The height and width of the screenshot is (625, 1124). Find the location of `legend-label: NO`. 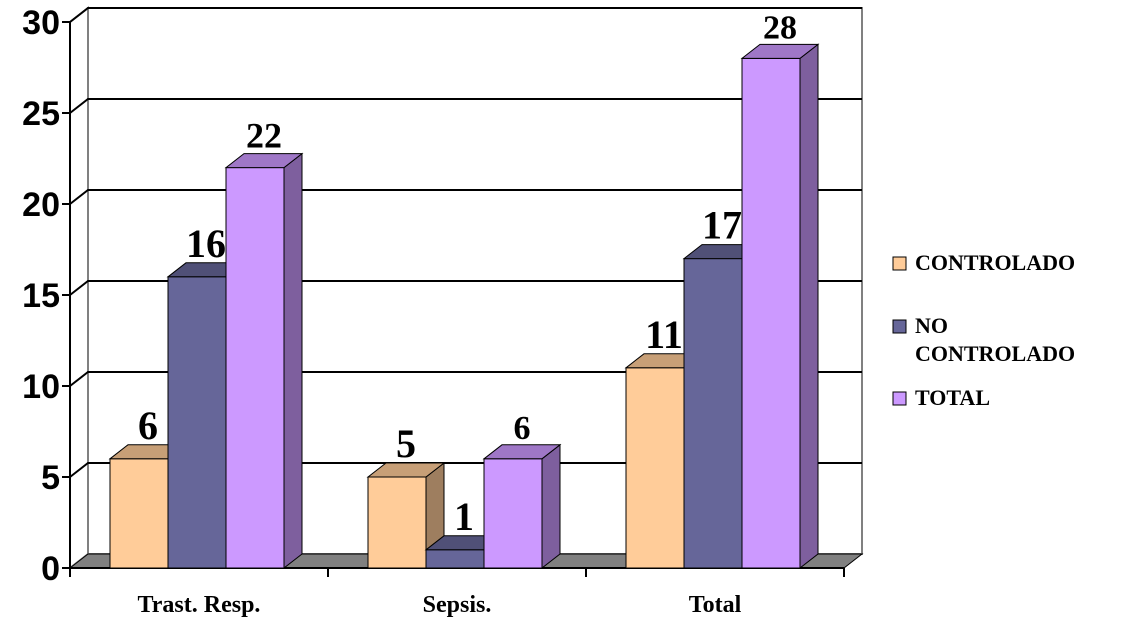

legend-label: NO is located at coordinates (931, 325).